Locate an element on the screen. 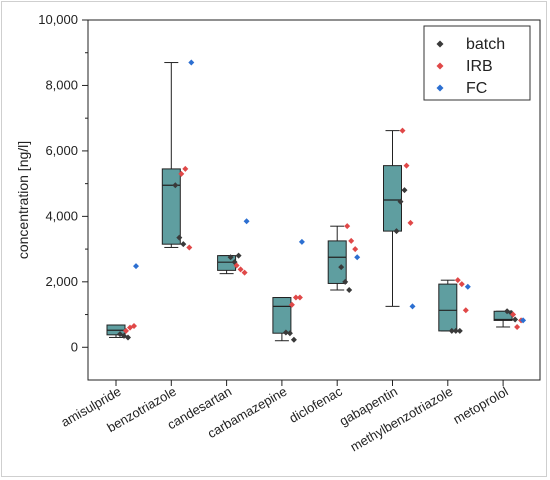 This screenshot has height=480, width=550. y-tick-label: 4,000 is located at coordinates (61, 215).